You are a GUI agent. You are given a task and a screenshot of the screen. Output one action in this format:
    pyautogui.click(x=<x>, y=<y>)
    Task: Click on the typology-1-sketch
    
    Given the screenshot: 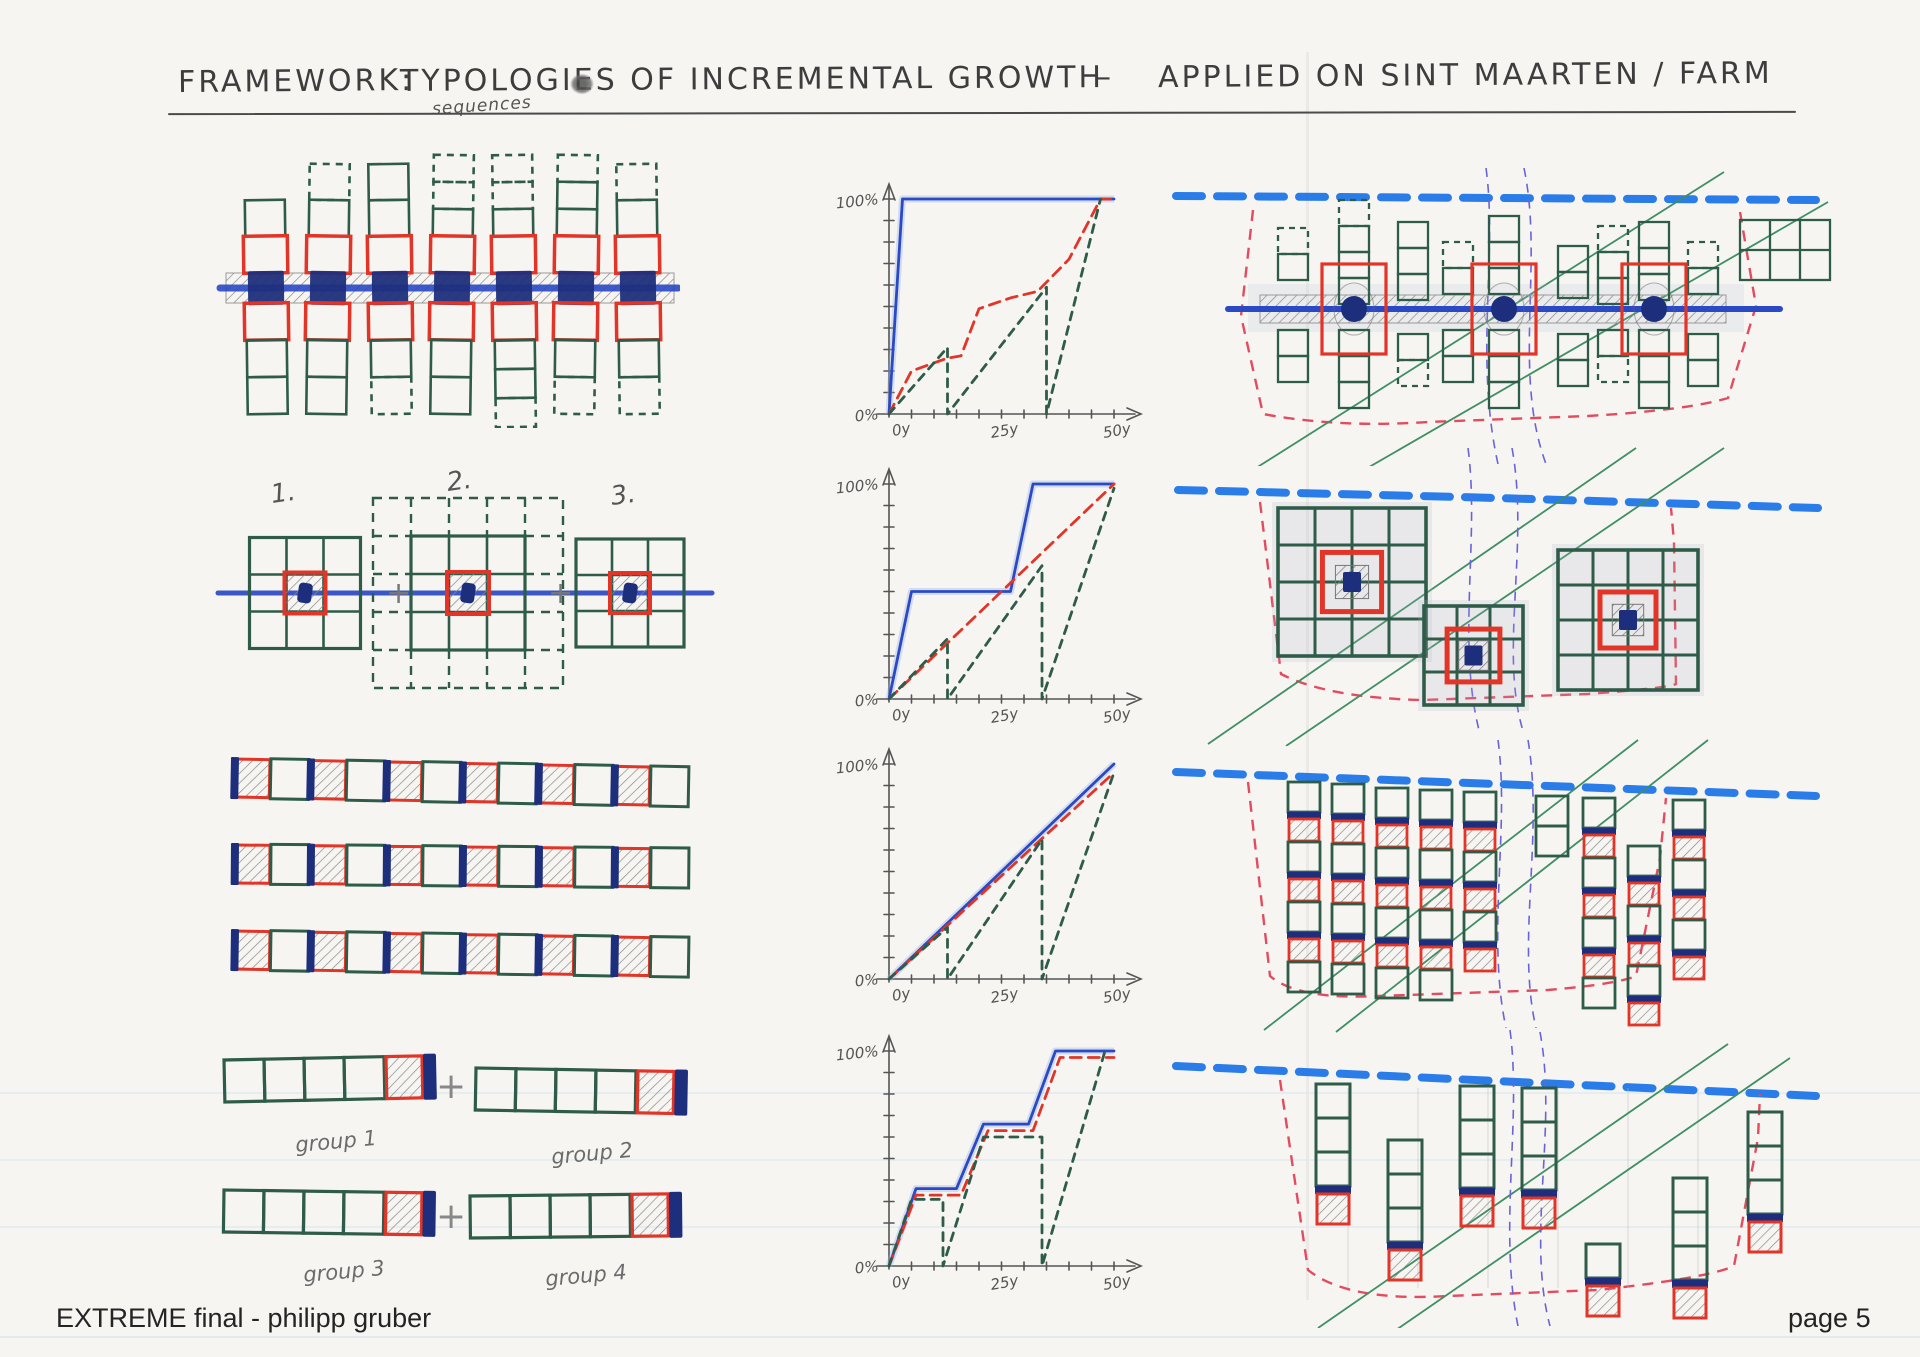 What is the action you would take?
    pyautogui.click(x=445, y=288)
    